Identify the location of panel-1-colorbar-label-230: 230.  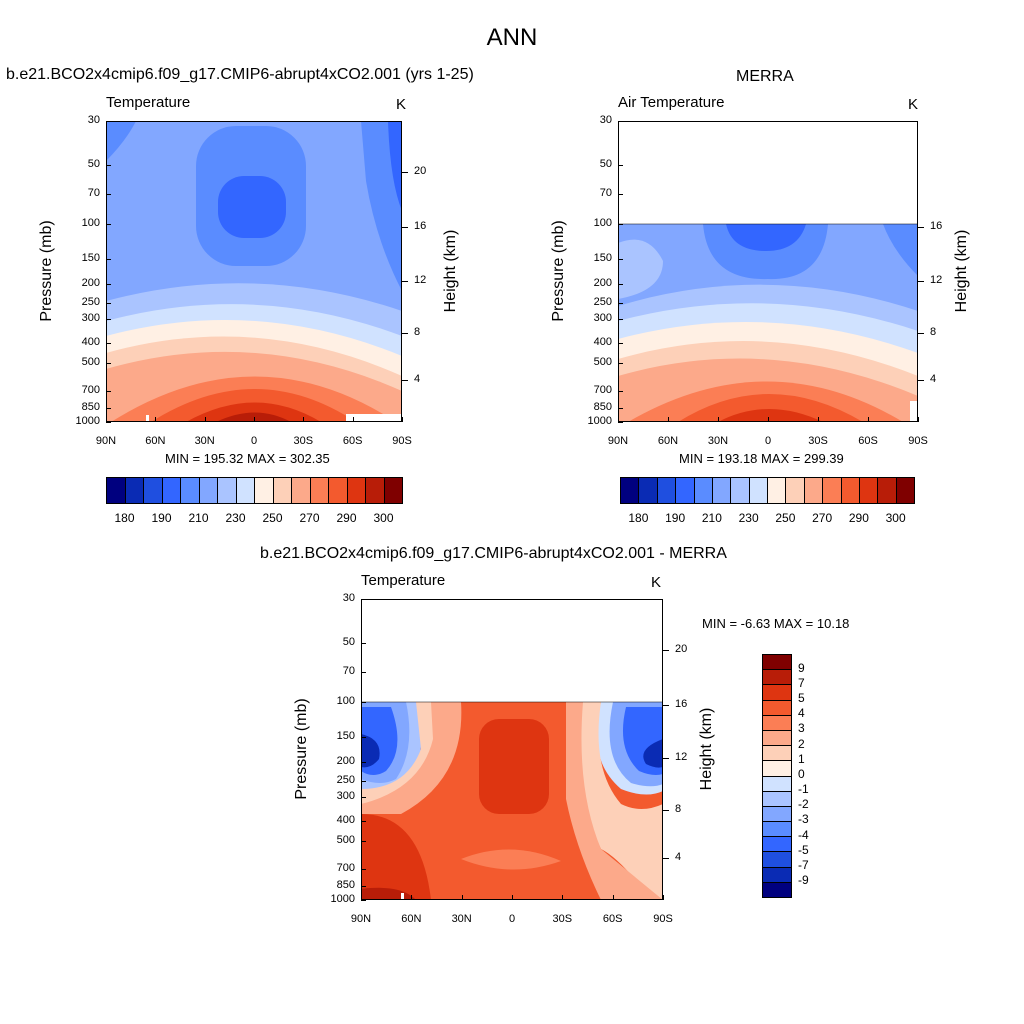
(235, 518).